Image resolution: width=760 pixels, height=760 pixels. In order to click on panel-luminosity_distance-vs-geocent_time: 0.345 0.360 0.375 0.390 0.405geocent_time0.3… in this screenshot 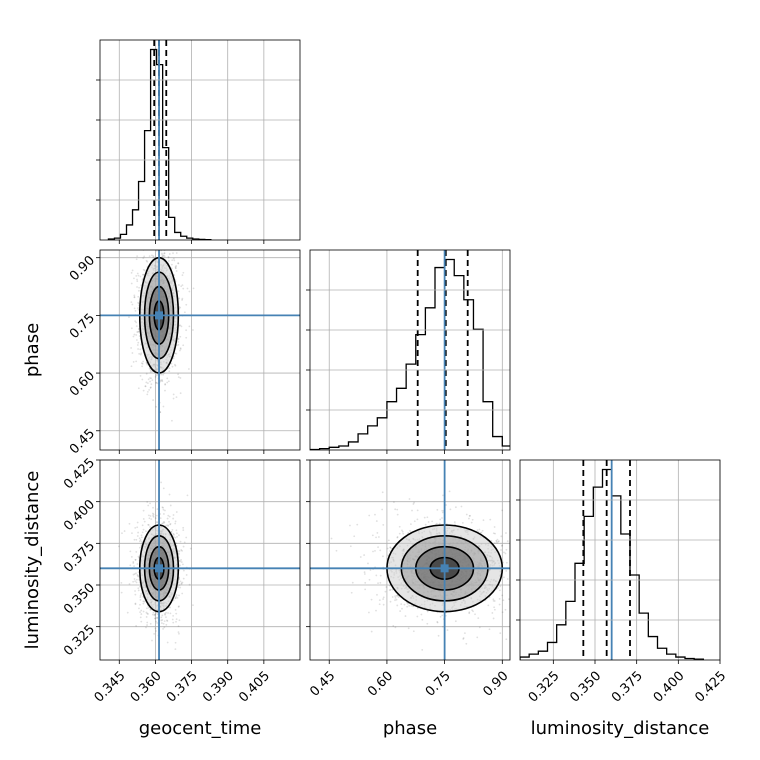, I will do `click(161, 597)`.